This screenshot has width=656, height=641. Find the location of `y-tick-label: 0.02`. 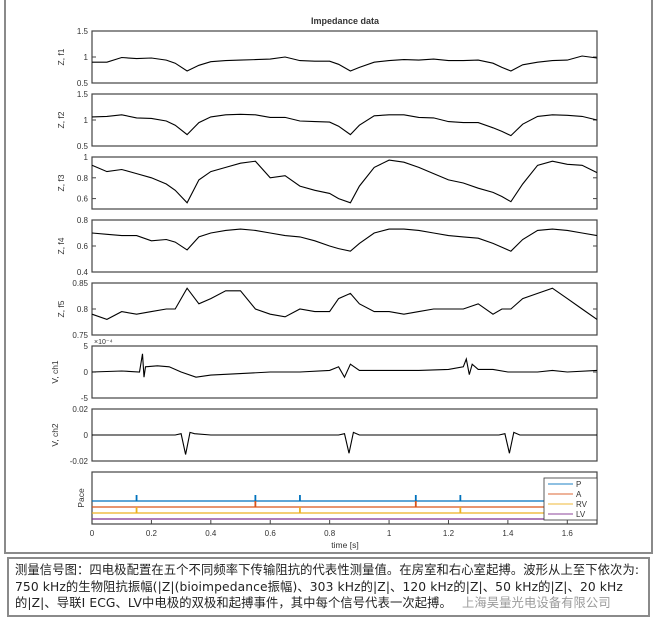

y-tick-label: 0.02 is located at coordinates (80, 409).